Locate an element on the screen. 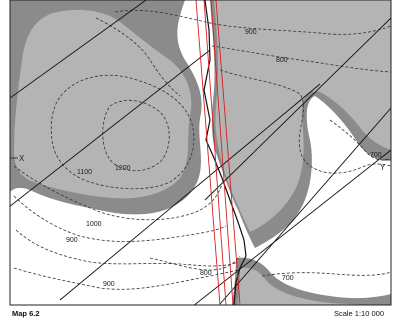 The image size is (394, 326). contour-label-800-ne: 800 is located at coordinates (282, 60).